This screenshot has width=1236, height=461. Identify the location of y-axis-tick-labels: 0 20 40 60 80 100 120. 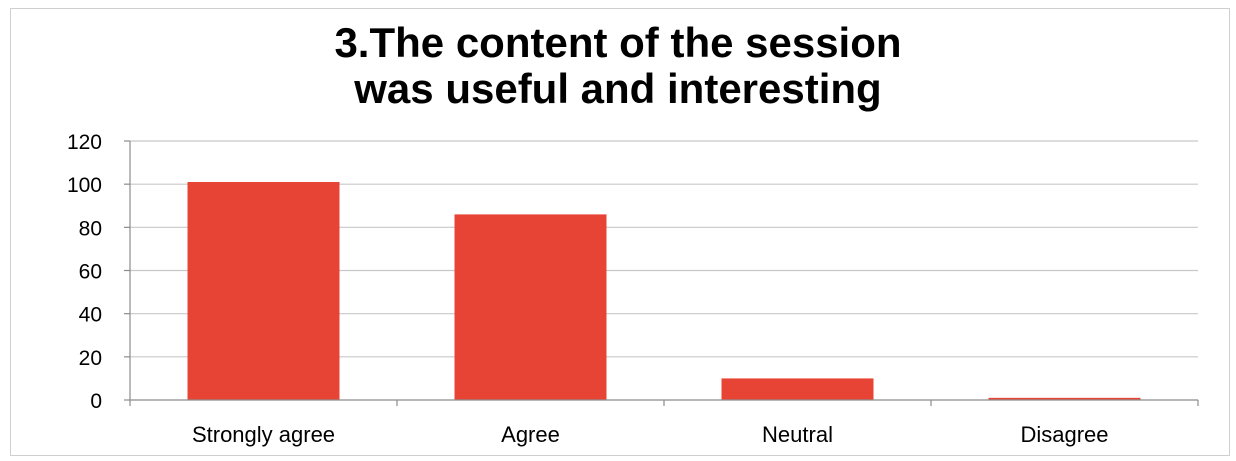
(84, 272).